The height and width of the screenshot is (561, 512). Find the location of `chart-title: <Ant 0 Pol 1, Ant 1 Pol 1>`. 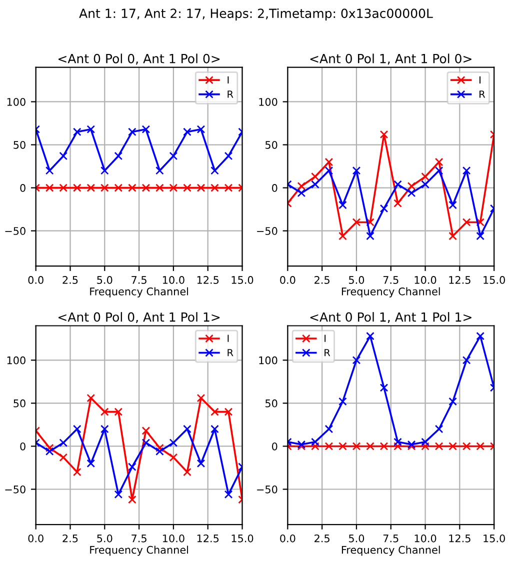

chart-title: <Ant 0 Pol 1, Ant 1 Pol 1> is located at coordinates (391, 318).